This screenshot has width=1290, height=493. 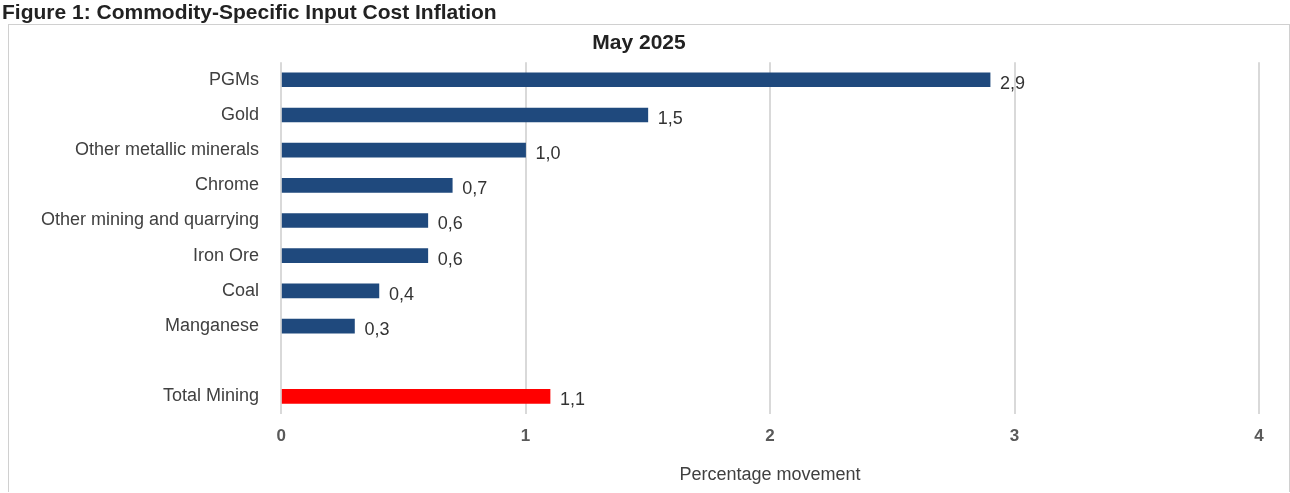 What do you see at coordinates (167, 149) in the screenshot?
I see `y-tick-label: Other metallic minerals` at bounding box center [167, 149].